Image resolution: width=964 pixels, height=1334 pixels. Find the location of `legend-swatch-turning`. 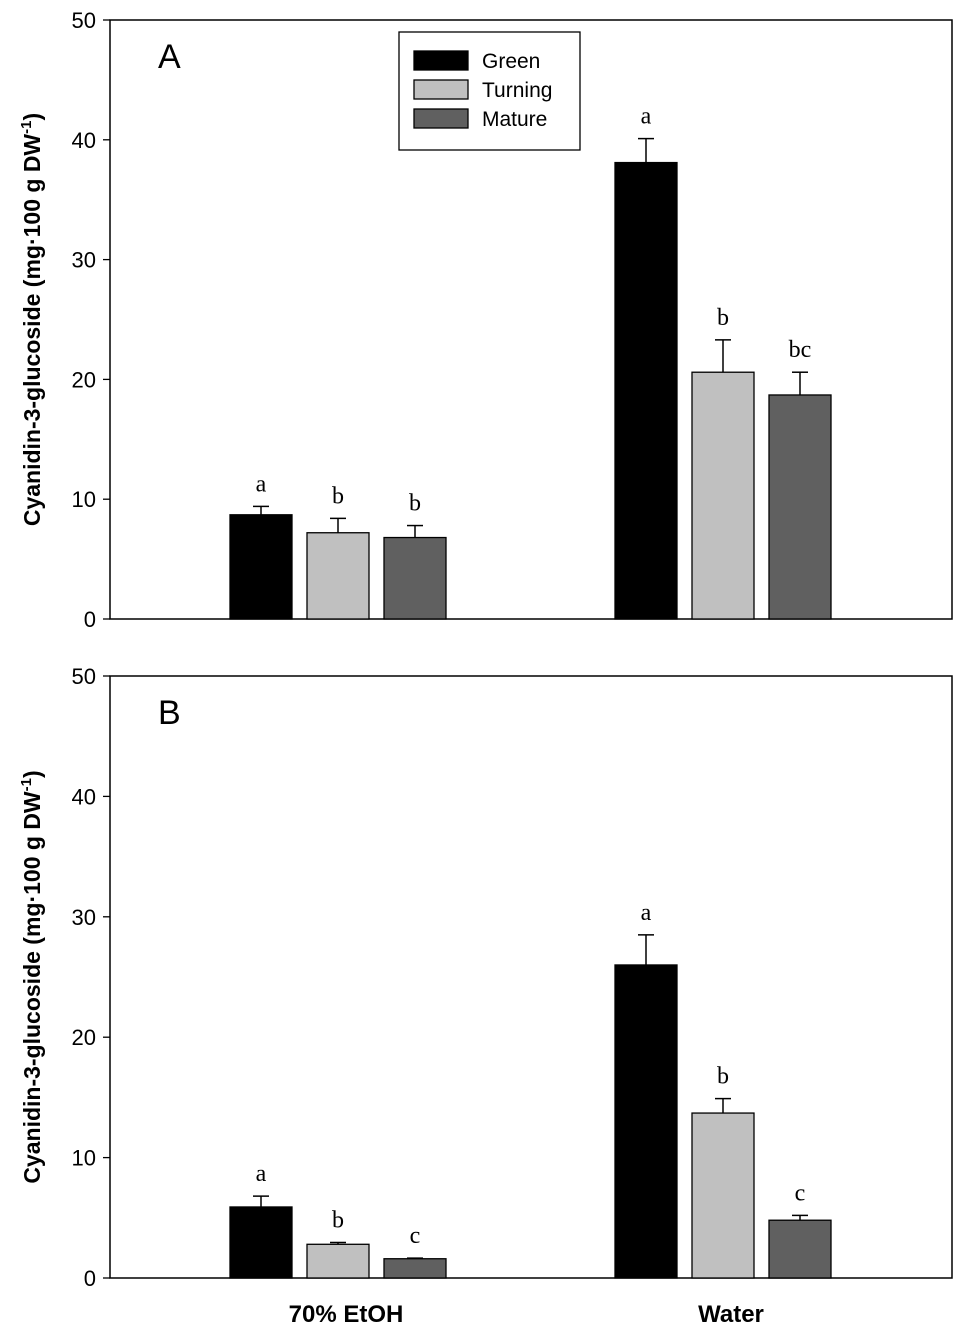

legend-swatch-turning is located at coordinates (441, 89).